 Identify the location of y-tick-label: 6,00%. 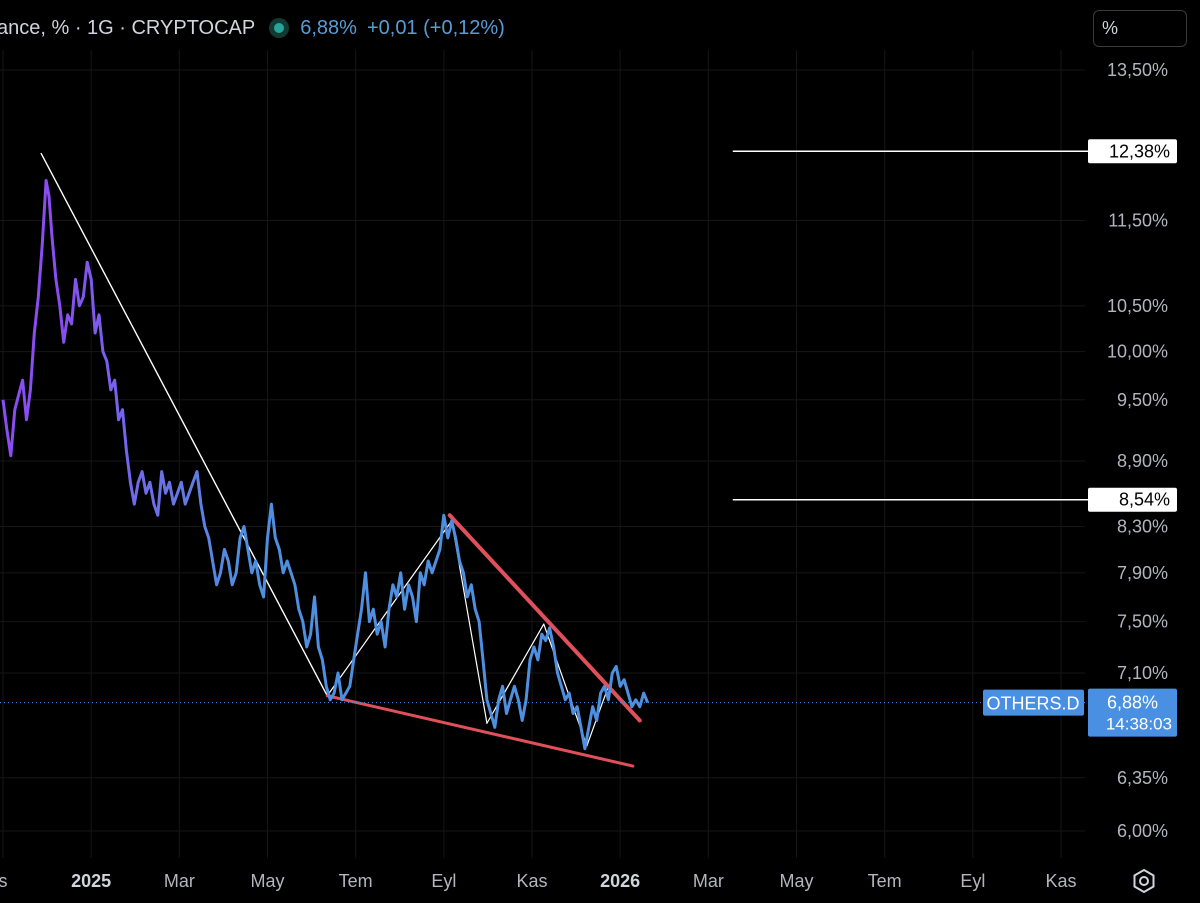
(1142, 831).